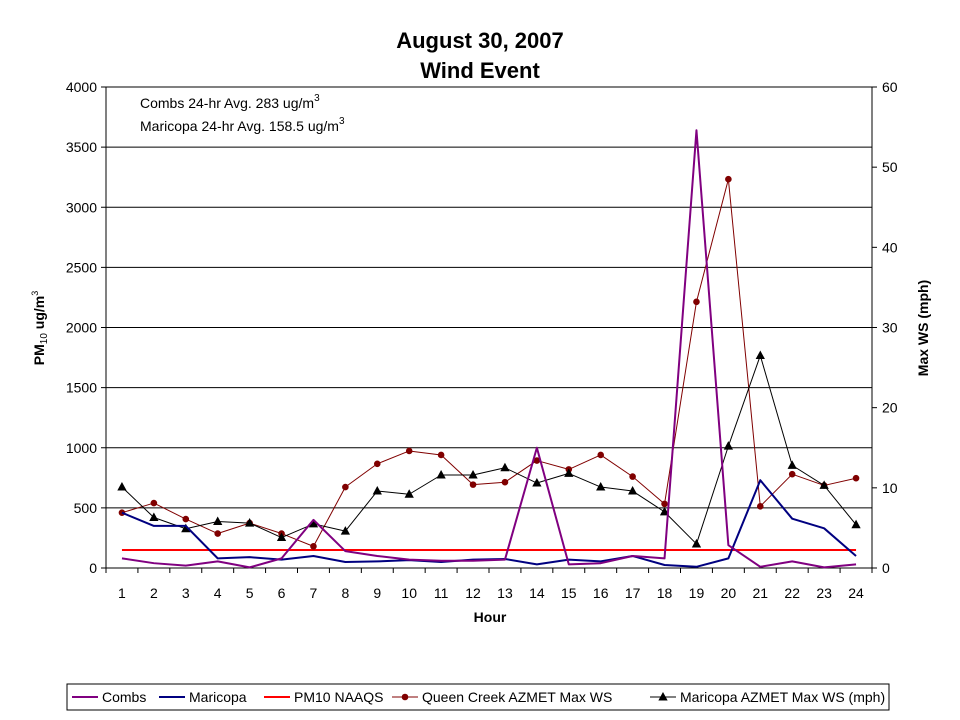 The width and height of the screenshot is (960, 720). Describe the element at coordinates (93, 568) in the screenshot. I see `left-tick-label: 0` at that location.